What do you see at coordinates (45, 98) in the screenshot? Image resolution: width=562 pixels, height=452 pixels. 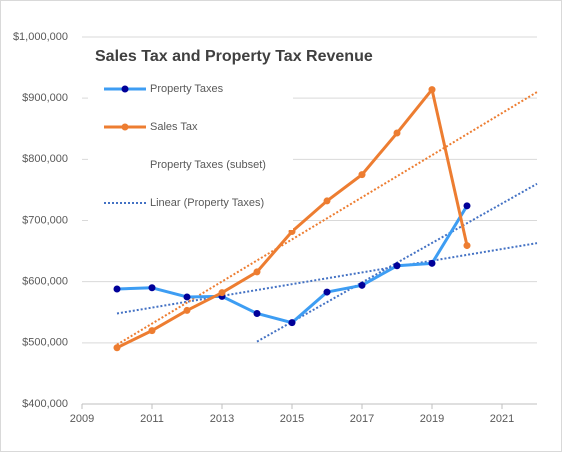 I see `y-tick-label: $900,000` at bounding box center [45, 98].